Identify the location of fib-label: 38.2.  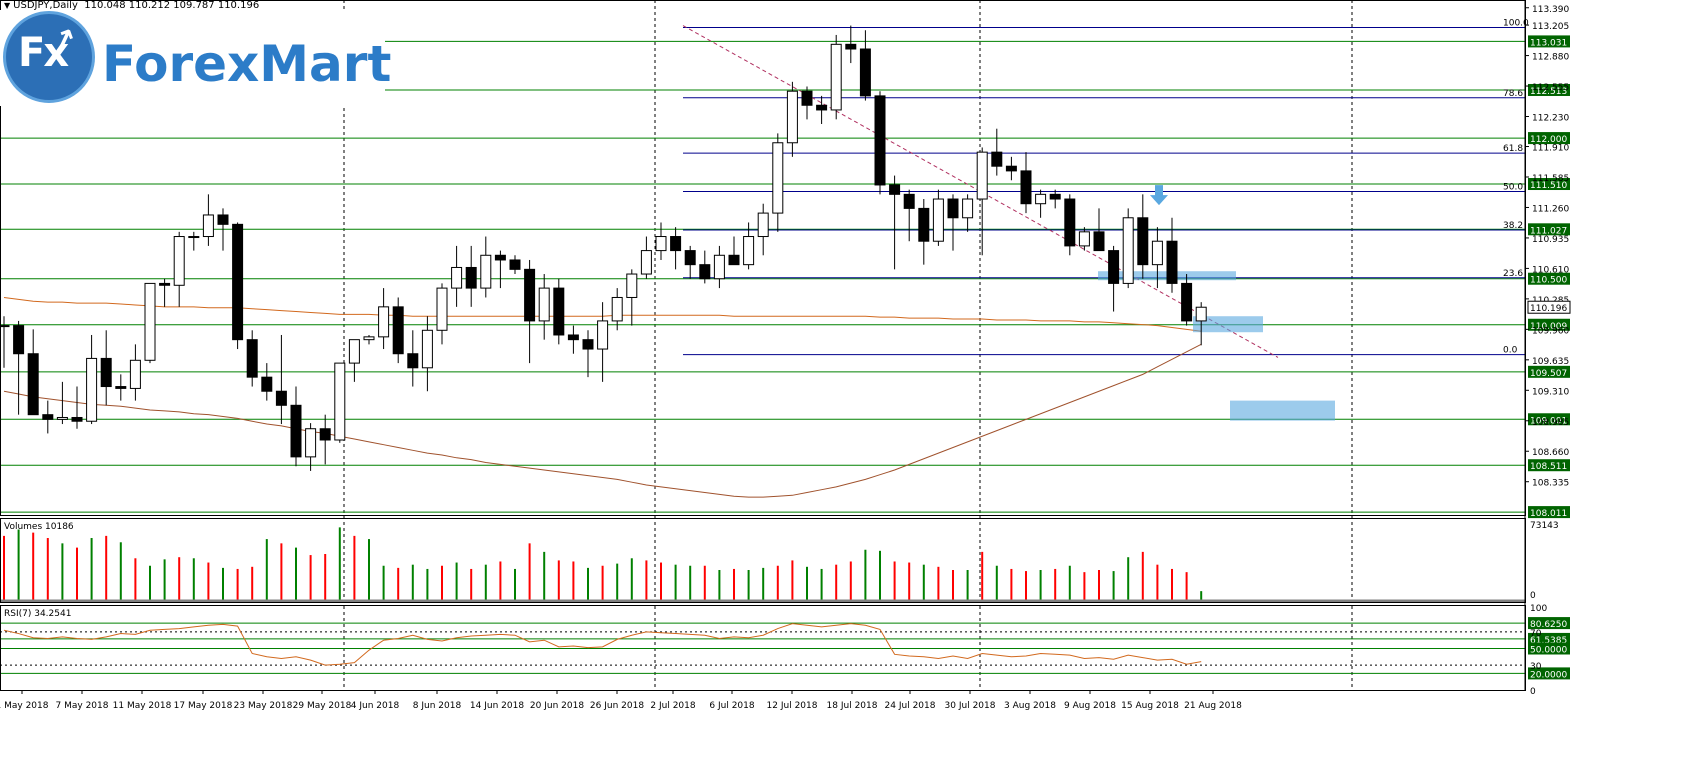
(1513, 226).